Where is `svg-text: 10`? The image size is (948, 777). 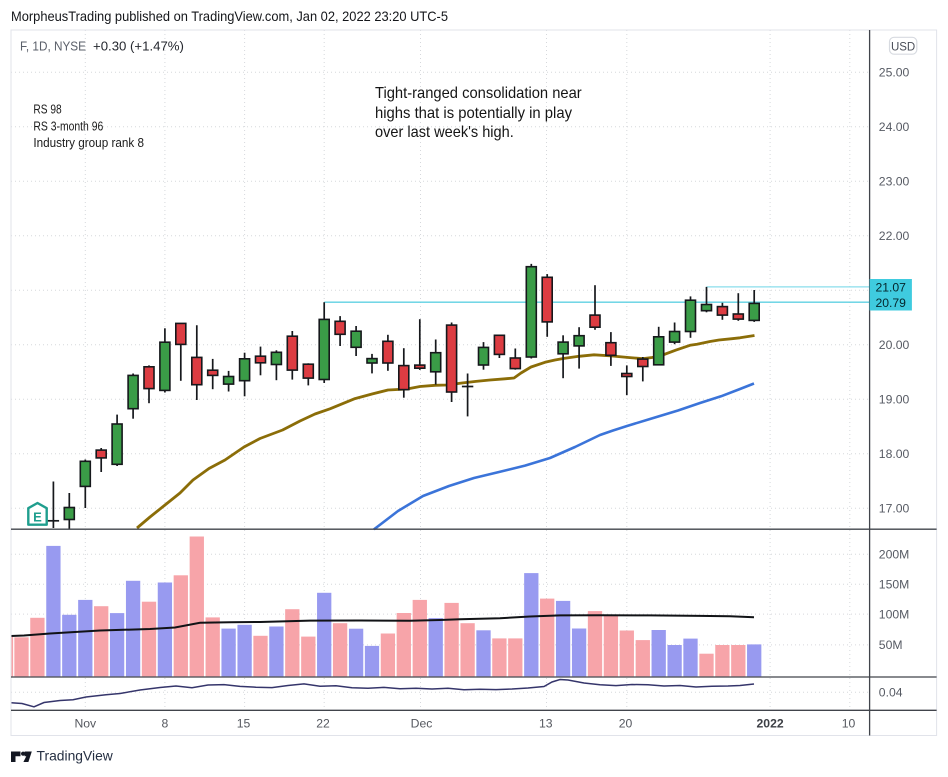
svg-text: 10 is located at coordinates (849, 724).